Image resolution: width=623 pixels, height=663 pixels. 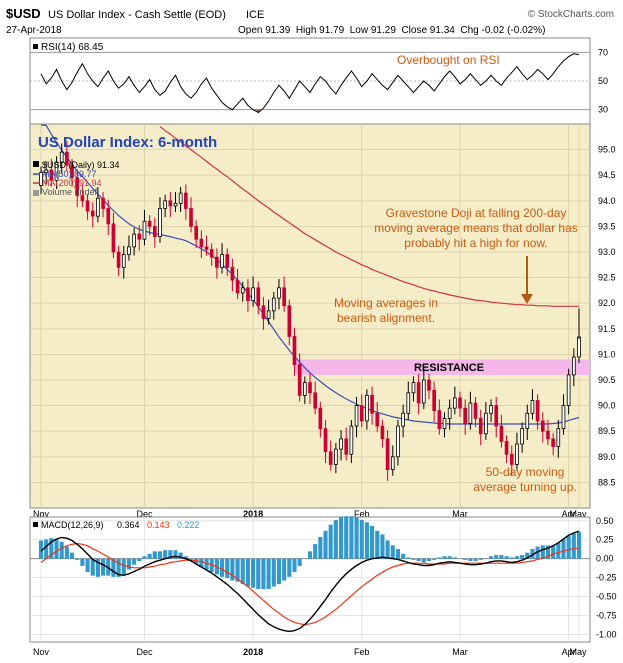 What do you see at coordinates (603, 80) in the screenshot?
I see `rsi-y-axis: 70 50 30` at bounding box center [603, 80].